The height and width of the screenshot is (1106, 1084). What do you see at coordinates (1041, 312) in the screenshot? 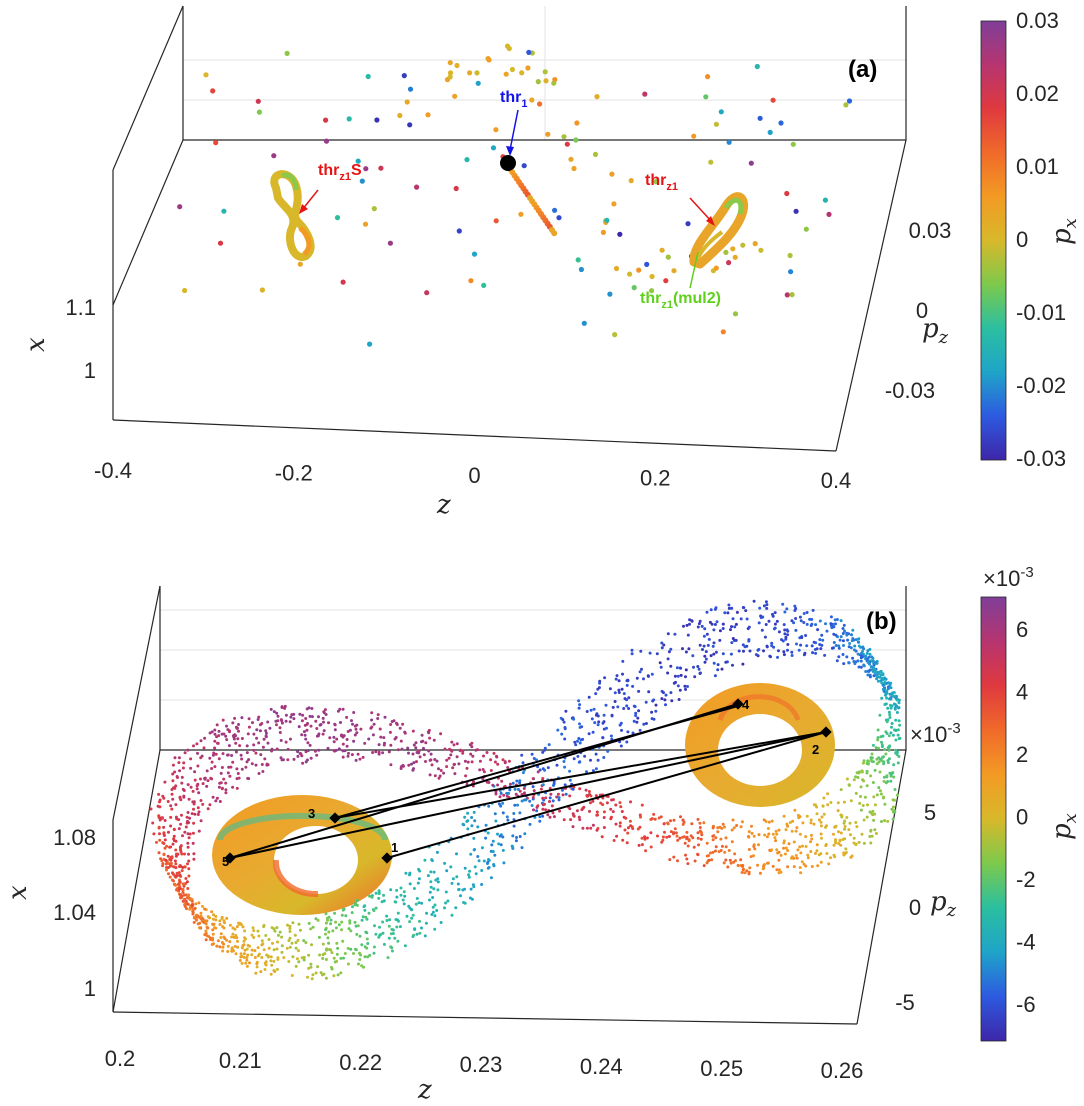
I see `tick-label: -0.01` at bounding box center [1041, 312].